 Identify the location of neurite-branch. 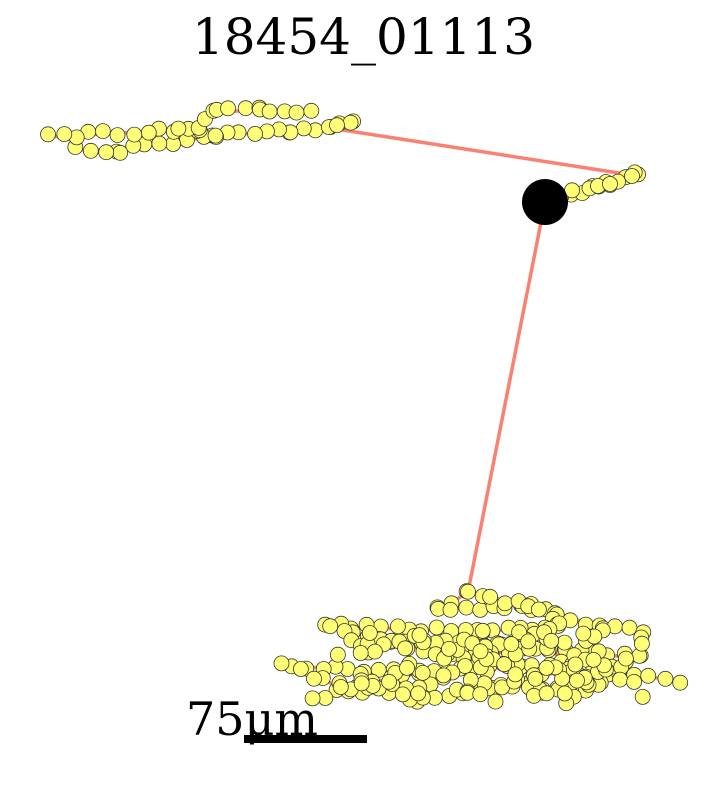
(506, 397).